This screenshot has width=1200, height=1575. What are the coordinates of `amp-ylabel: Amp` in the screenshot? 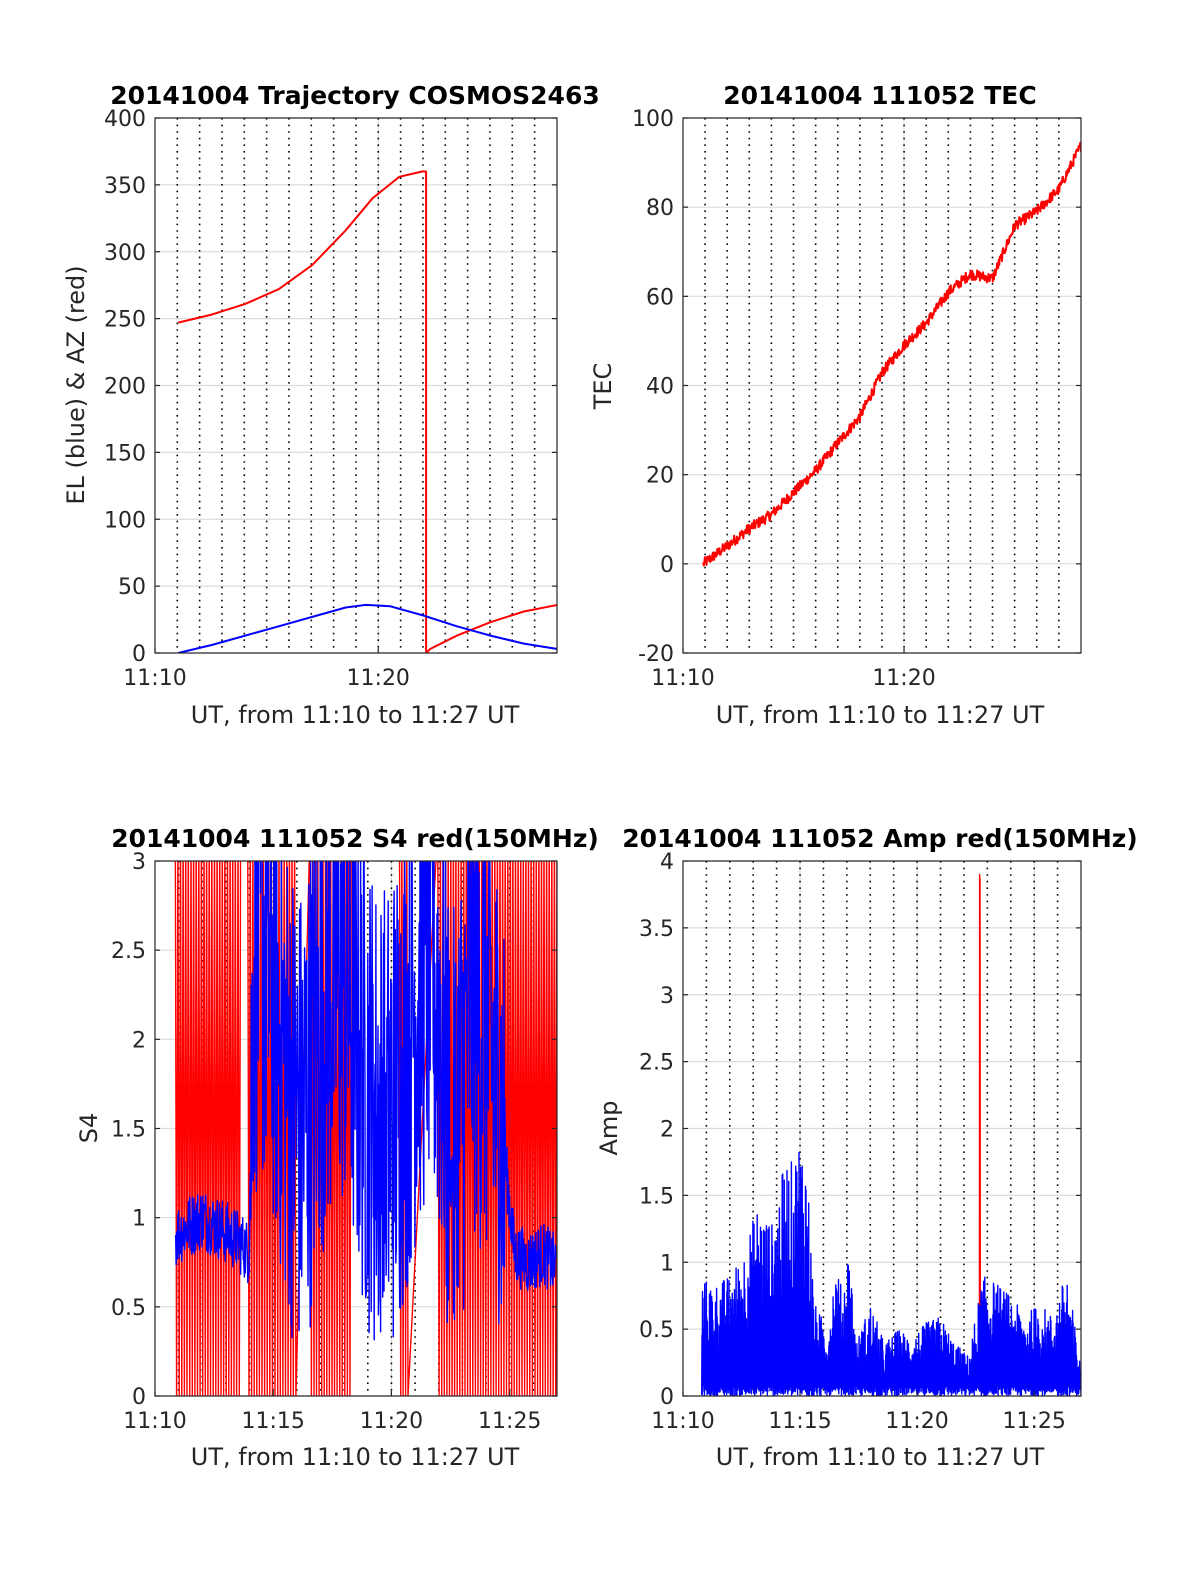 It's located at (609, 1127).